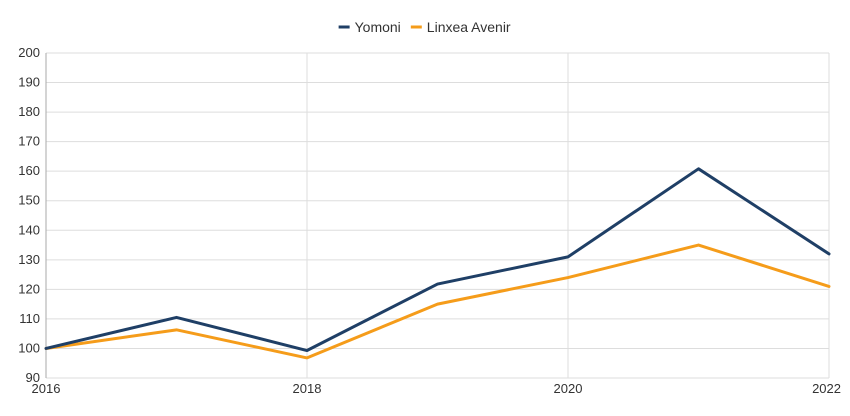  I want to click on y-tick-label: 120, so click(29, 288).